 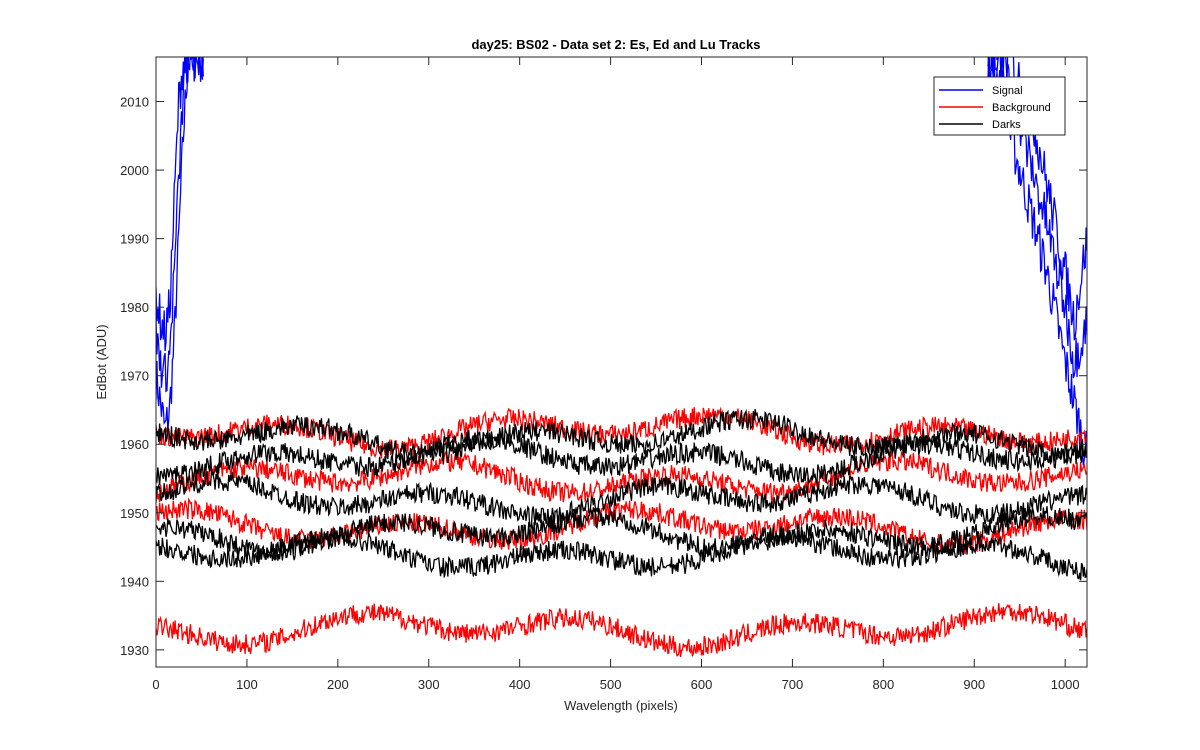 I want to click on x-tick-label: 700, so click(x=793, y=684).